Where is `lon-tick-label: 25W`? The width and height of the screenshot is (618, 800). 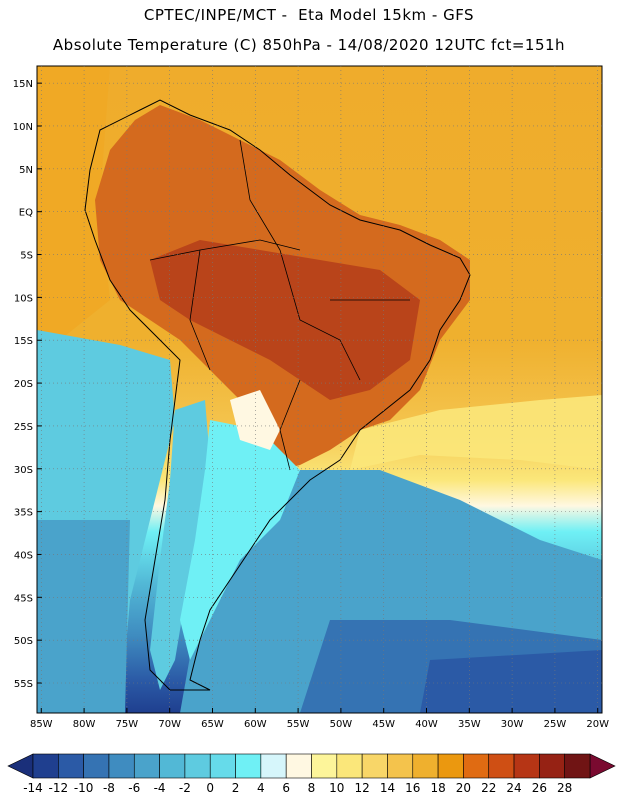 lon-tick-label: 25W is located at coordinates (555, 724).